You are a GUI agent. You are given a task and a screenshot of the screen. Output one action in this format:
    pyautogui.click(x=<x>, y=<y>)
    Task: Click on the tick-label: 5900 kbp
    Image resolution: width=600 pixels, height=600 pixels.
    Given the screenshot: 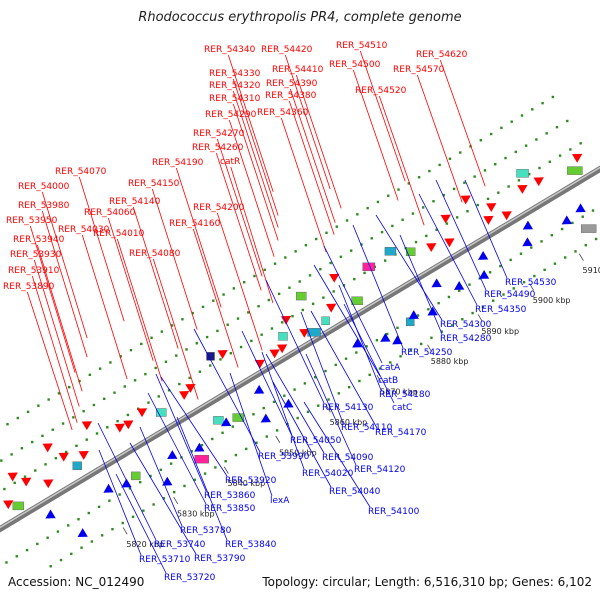 What is the action you would take?
    pyautogui.click(x=552, y=300)
    